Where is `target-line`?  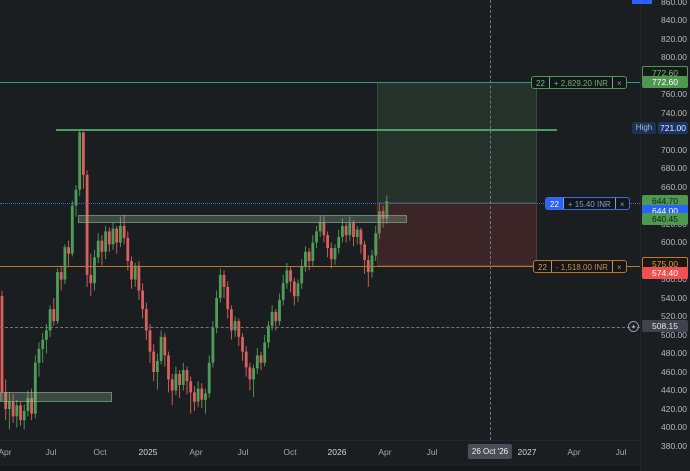 target-line is located at coordinates (320, 82).